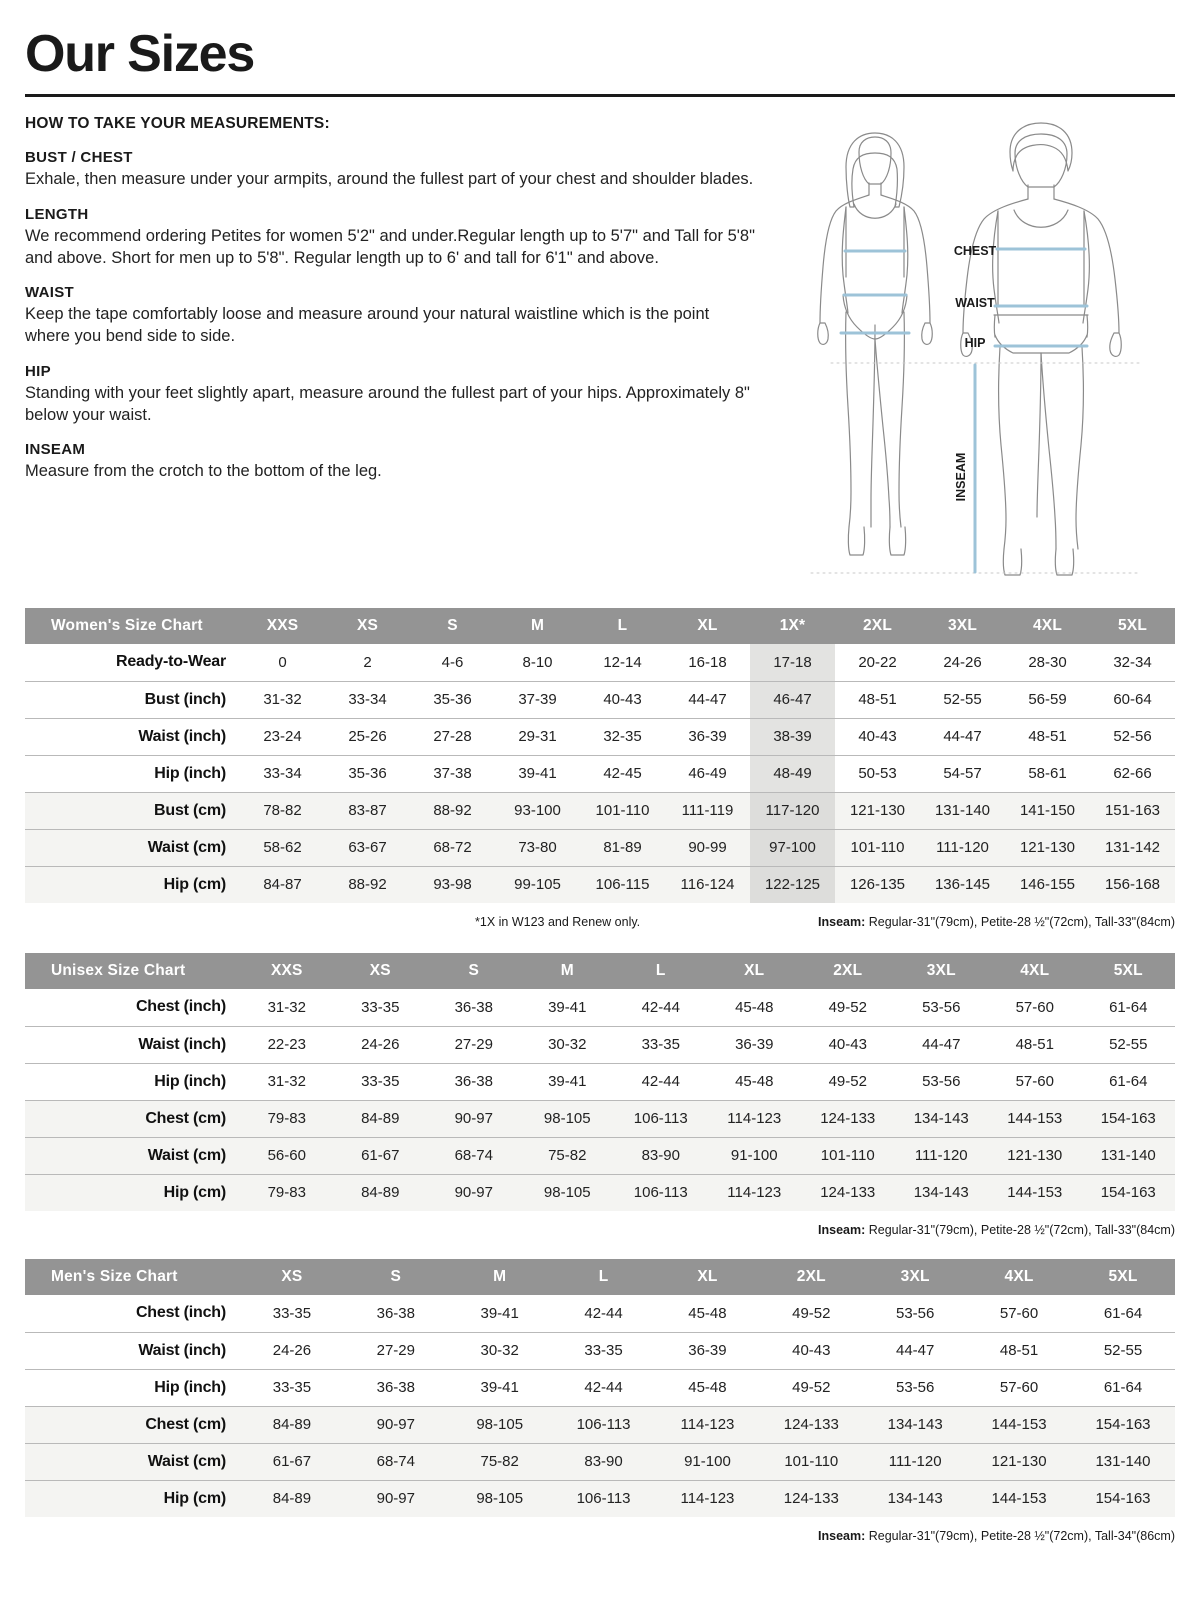 This screenshot has height=1600, width=1200. What do you see at coordinates (915, 1350) in the screenshot?
I see `table-cell: 44-47` at bounding box center [915, 1350].